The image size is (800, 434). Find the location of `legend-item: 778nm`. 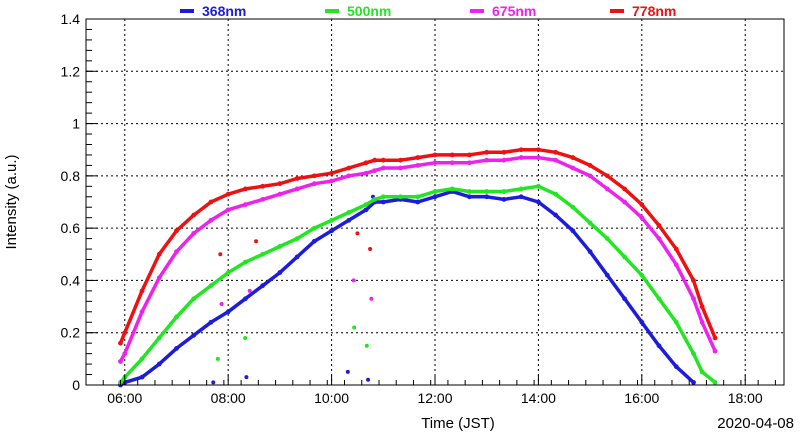

legend-item: 778nm is located at coordinates (643, 11).